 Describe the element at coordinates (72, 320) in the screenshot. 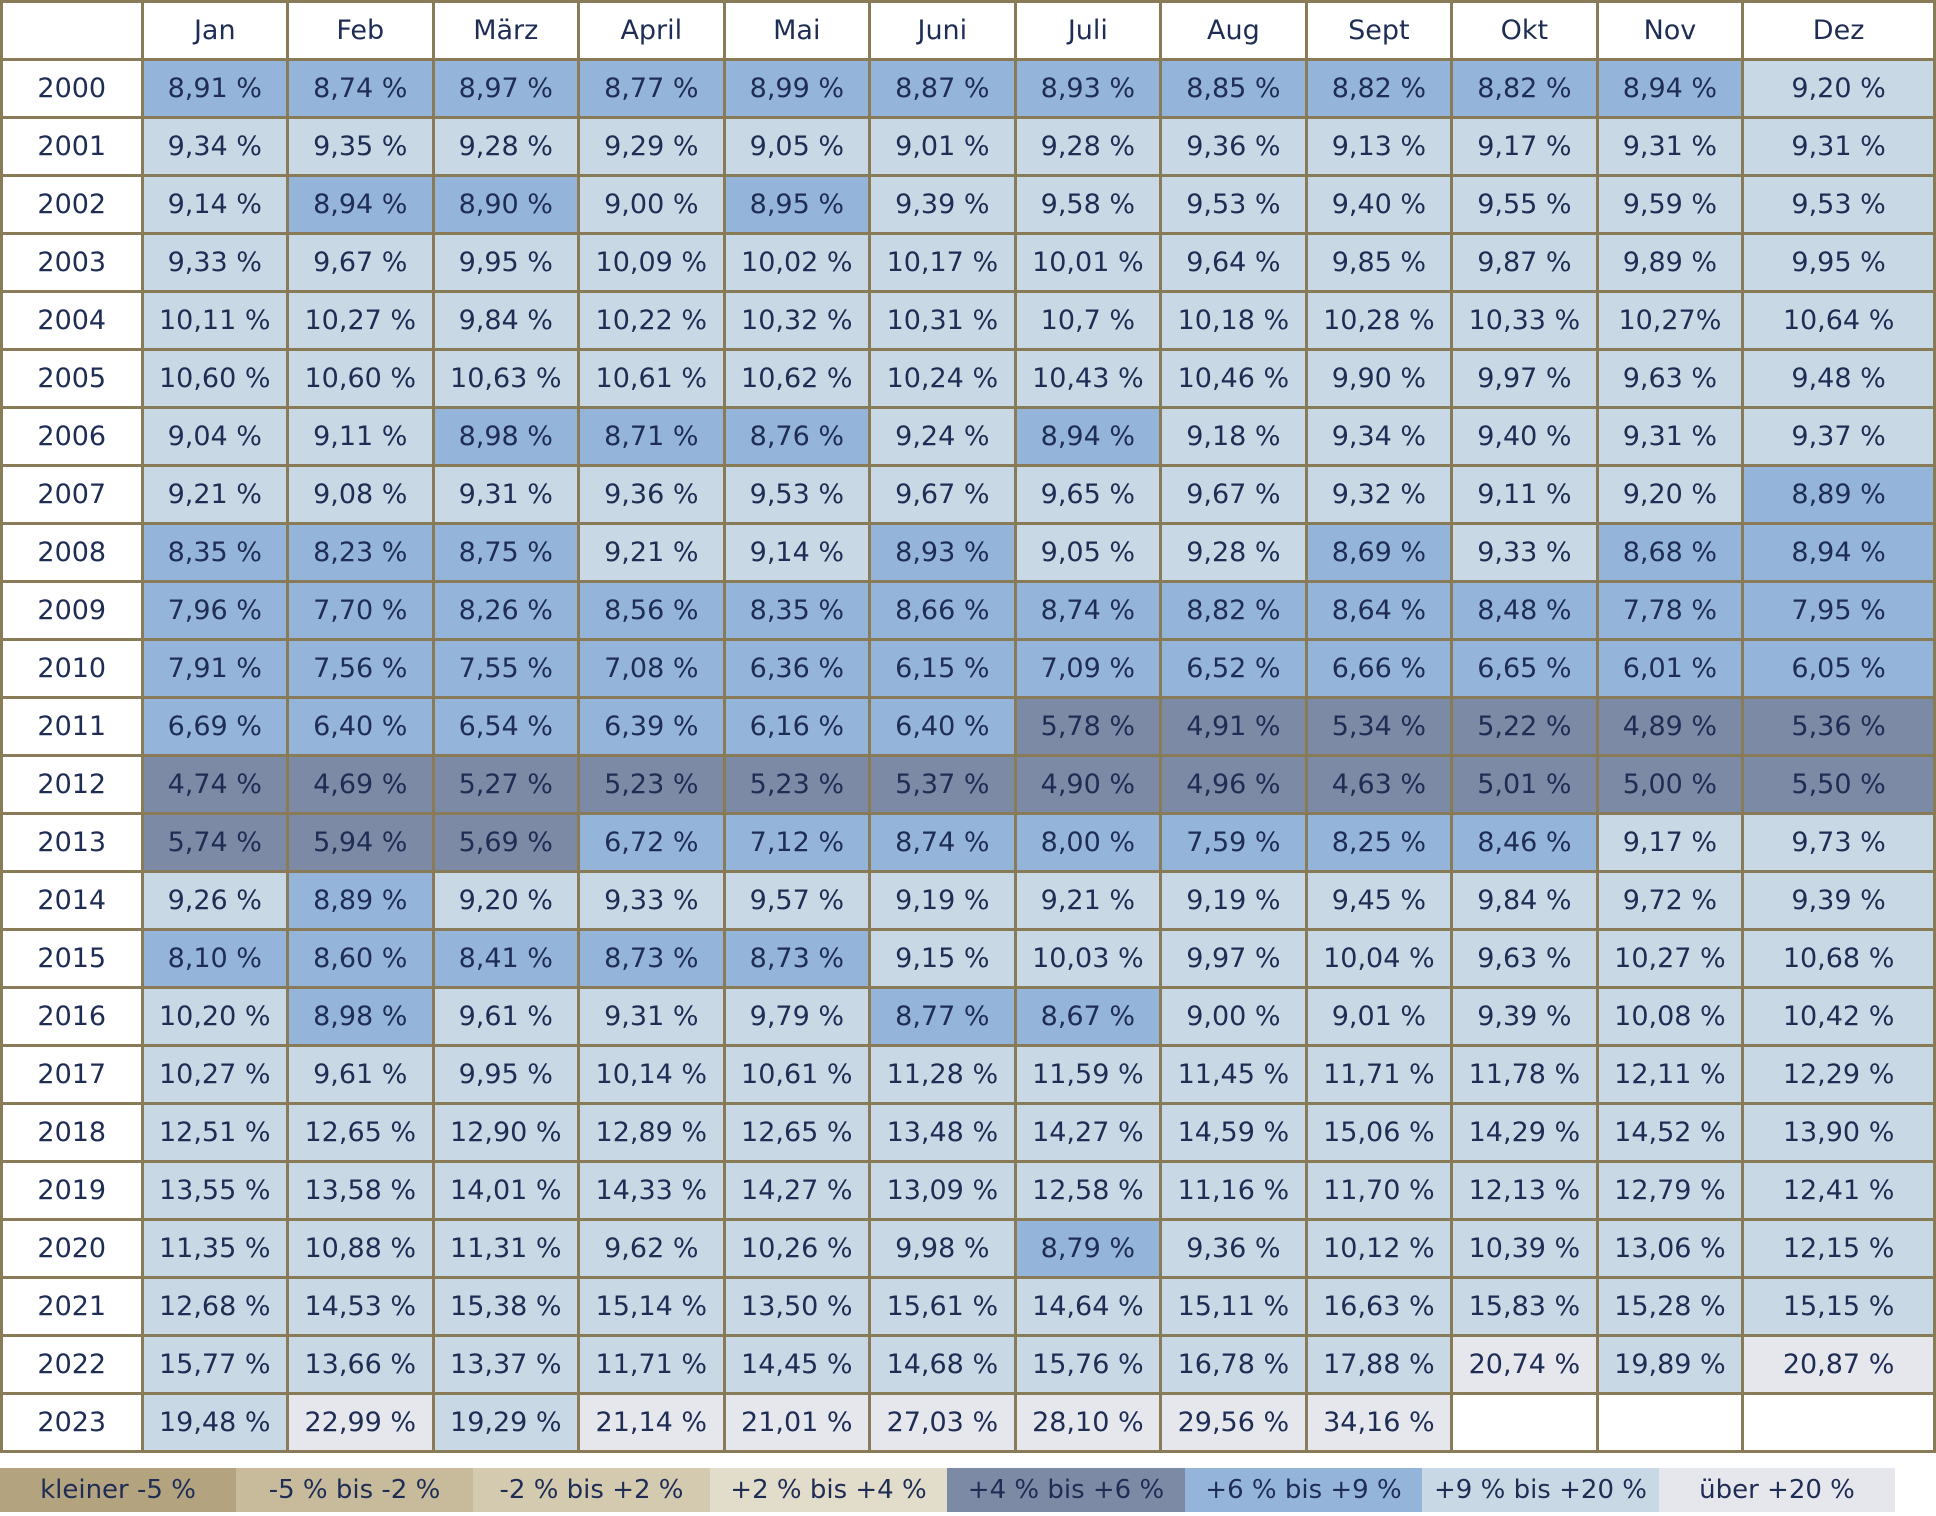

I see `row-header-year: 2004` at that location.